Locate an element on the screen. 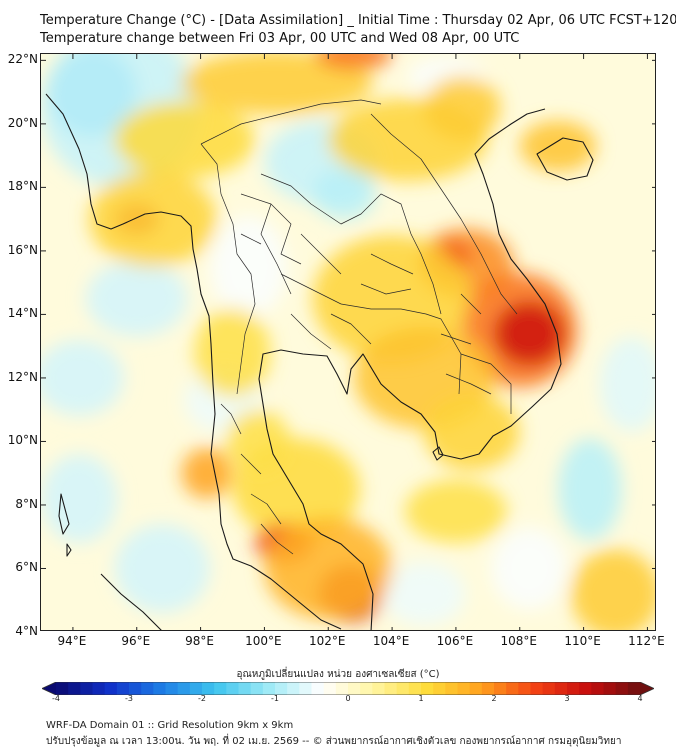 This screenshot has height=756, width=676. internal-borders-northeast is located at coordinates (352, 301).